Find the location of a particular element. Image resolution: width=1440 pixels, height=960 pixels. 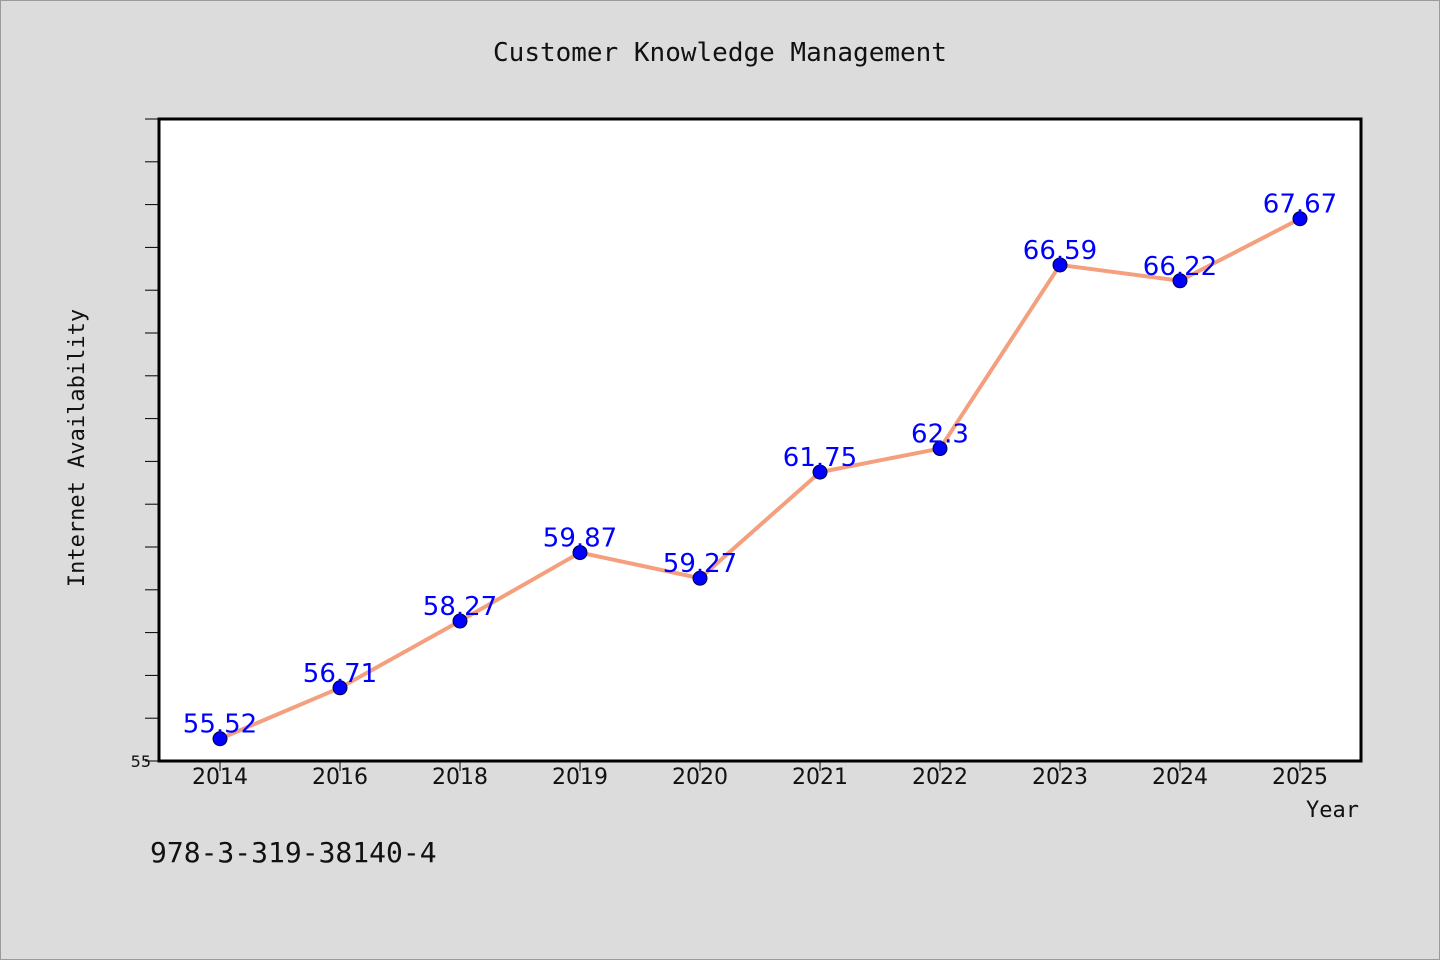

x-tick-label: 2014 is located at coordinates (220, 777).